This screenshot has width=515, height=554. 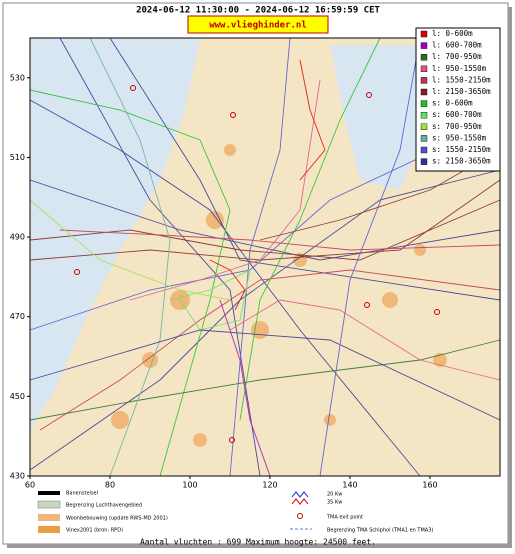 What do you see at coordinates (344, 518) in the screenshot?
I see `key-label: TMA exit point` at bounding box center [344, 518].